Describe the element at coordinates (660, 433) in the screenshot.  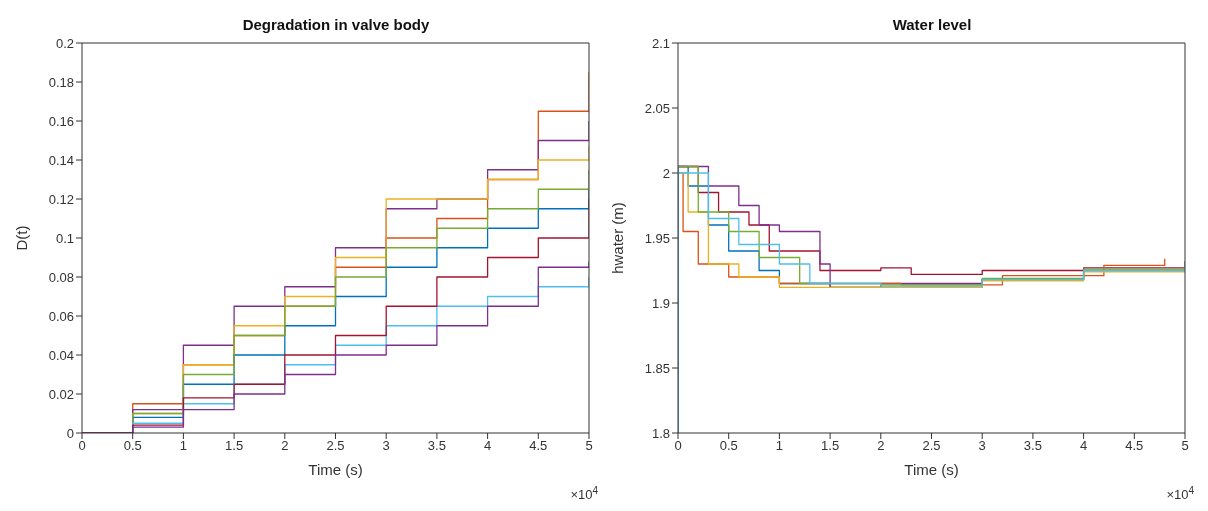
I see `y-tick-label: 1.8` at that location.